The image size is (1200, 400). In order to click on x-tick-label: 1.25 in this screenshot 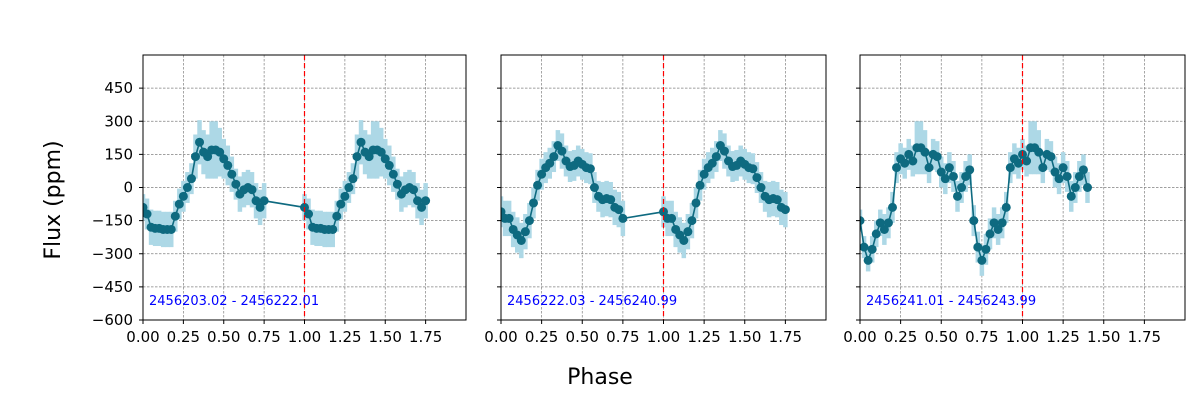, I will do `click(344, 337)`.